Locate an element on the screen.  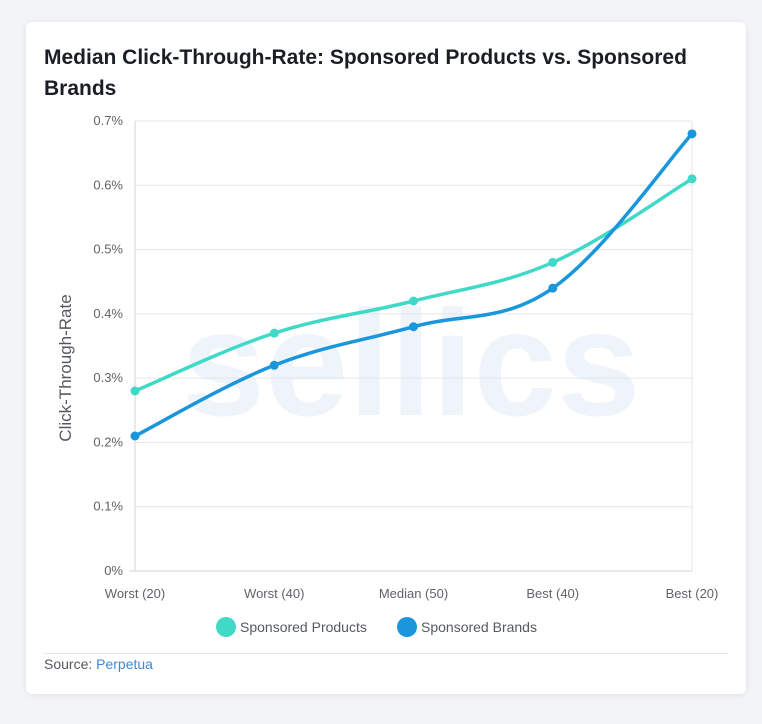
footer-divider is located at coordinates (386, 653).